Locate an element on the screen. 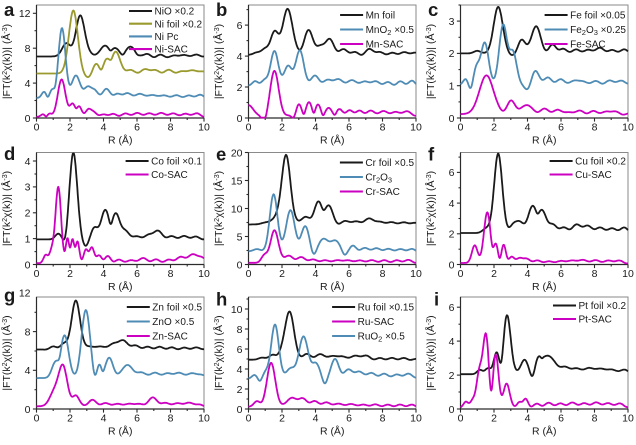  svg-text: Ru foil ×0.15 is located at coordinates (386, 308).